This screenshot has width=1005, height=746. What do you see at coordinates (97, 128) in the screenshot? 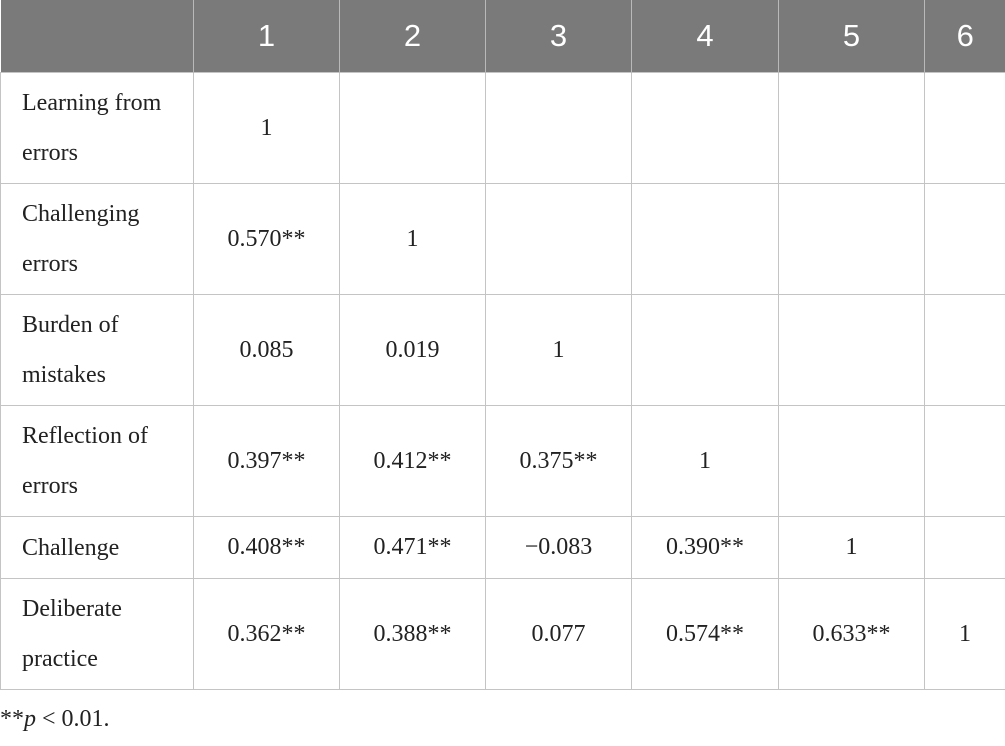
I see `row-label: Learning from errors` at bounding box center [97, 128].